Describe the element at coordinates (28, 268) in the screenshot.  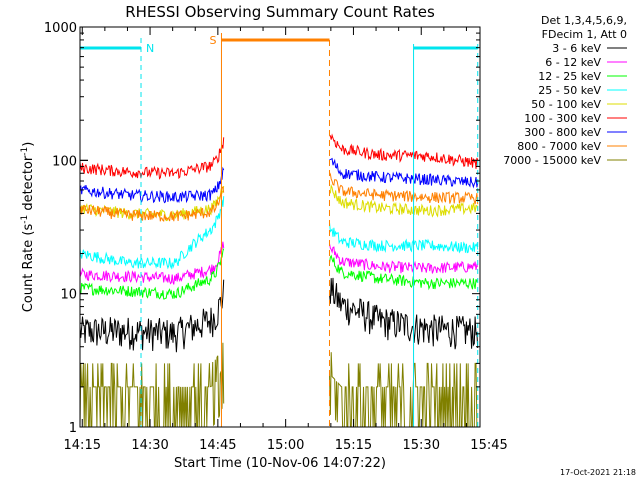
I see `y-axis-label-part: Count Rate (s` at that location.